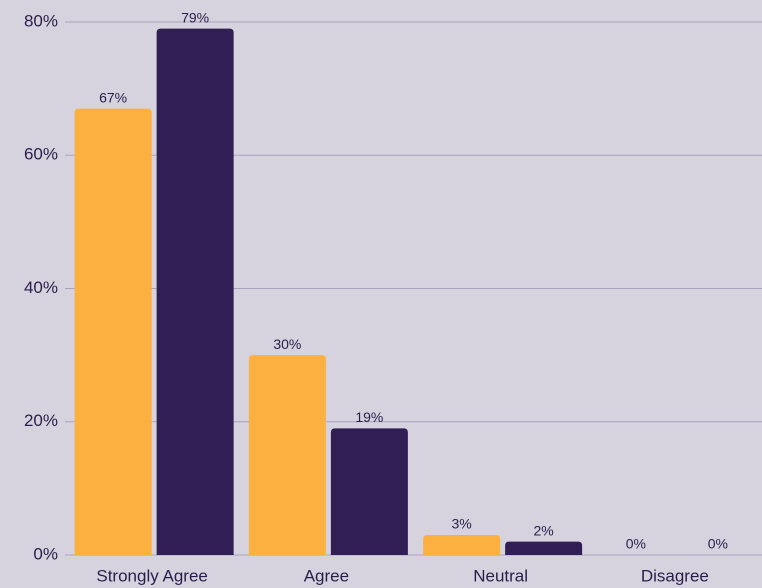 This screenshot has height=588, width=762. What do you see at coordinates (41, 20) in the screenshot?
I see `y-tick-label: 80%` at bounding box center [41, 20].